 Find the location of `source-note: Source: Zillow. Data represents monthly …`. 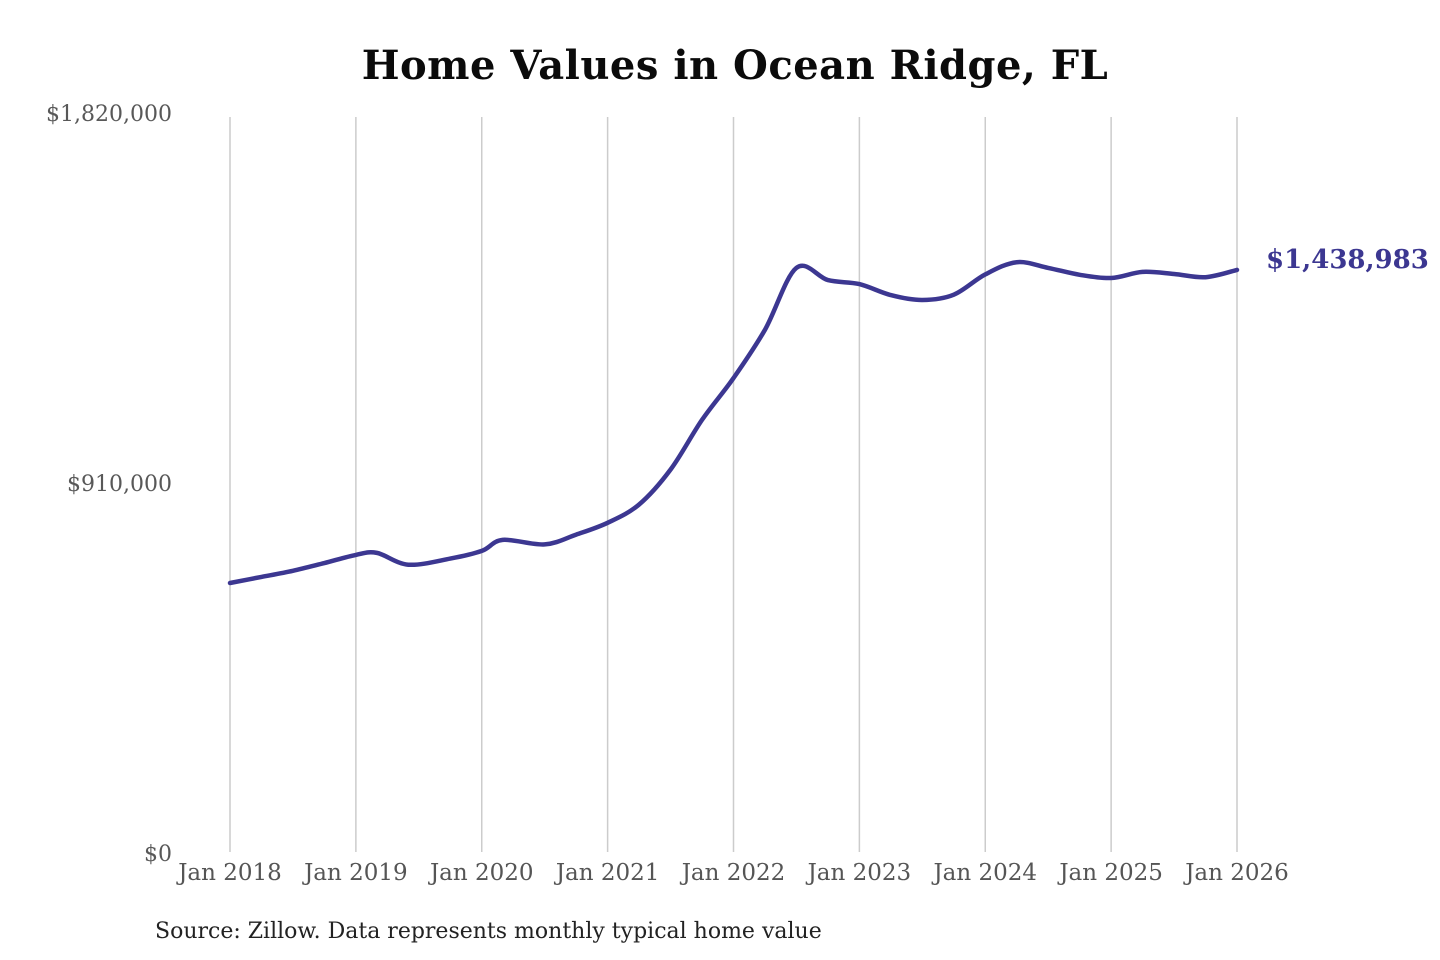

source-note: Source: Zillow. Data represents monthly … is located at coordinates (488, 931).